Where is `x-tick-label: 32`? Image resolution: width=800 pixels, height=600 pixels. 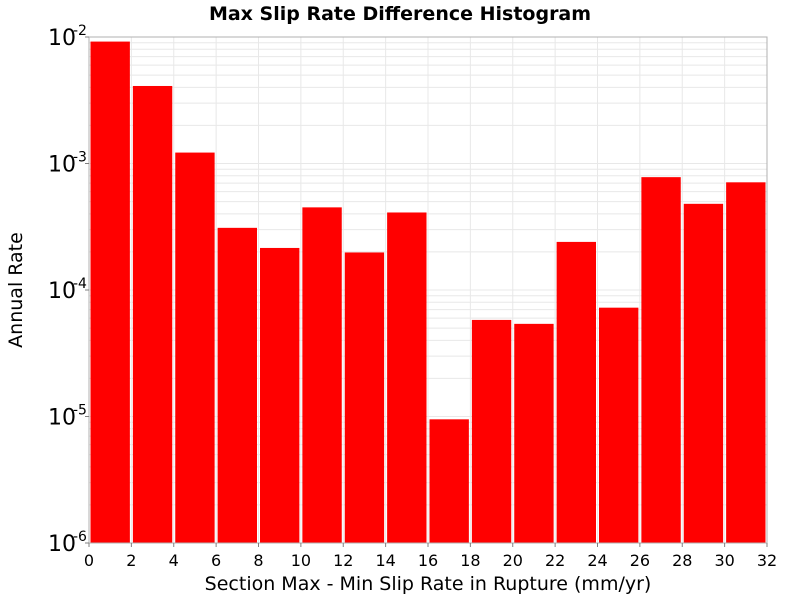
x-tick-label: 32 is located at coordinates (767, 560).